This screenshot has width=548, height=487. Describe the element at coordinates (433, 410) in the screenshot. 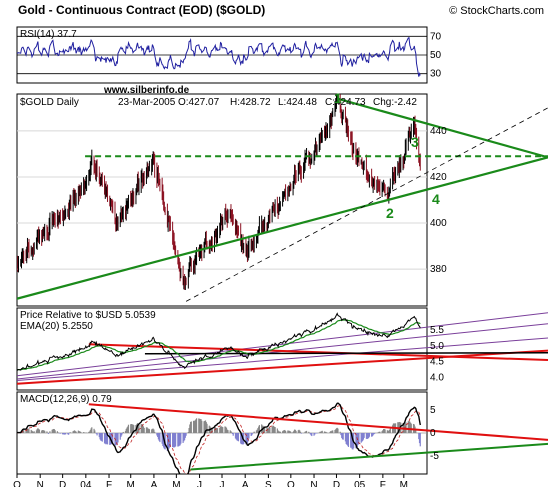

I see `macd-tick-label: 5` at that location.